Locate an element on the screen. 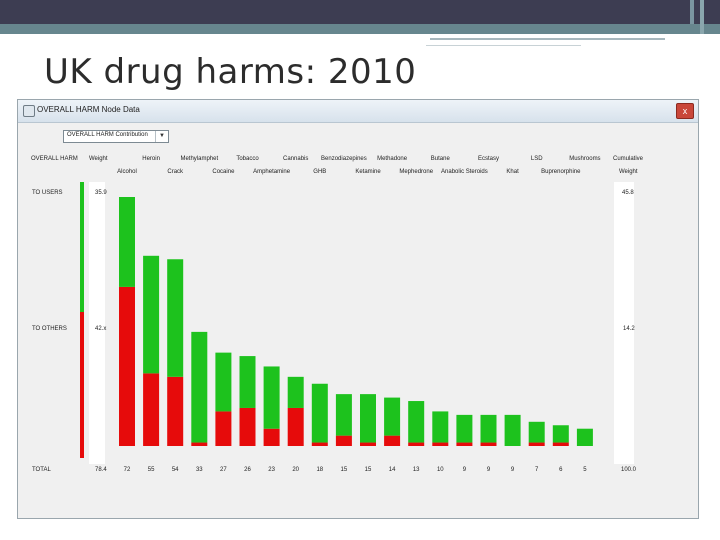 The width and height of the screenshot is (720, 540). harm-contribution-select: OVERALL HARM Contribution ▼ is located at coordinates (116, 136).